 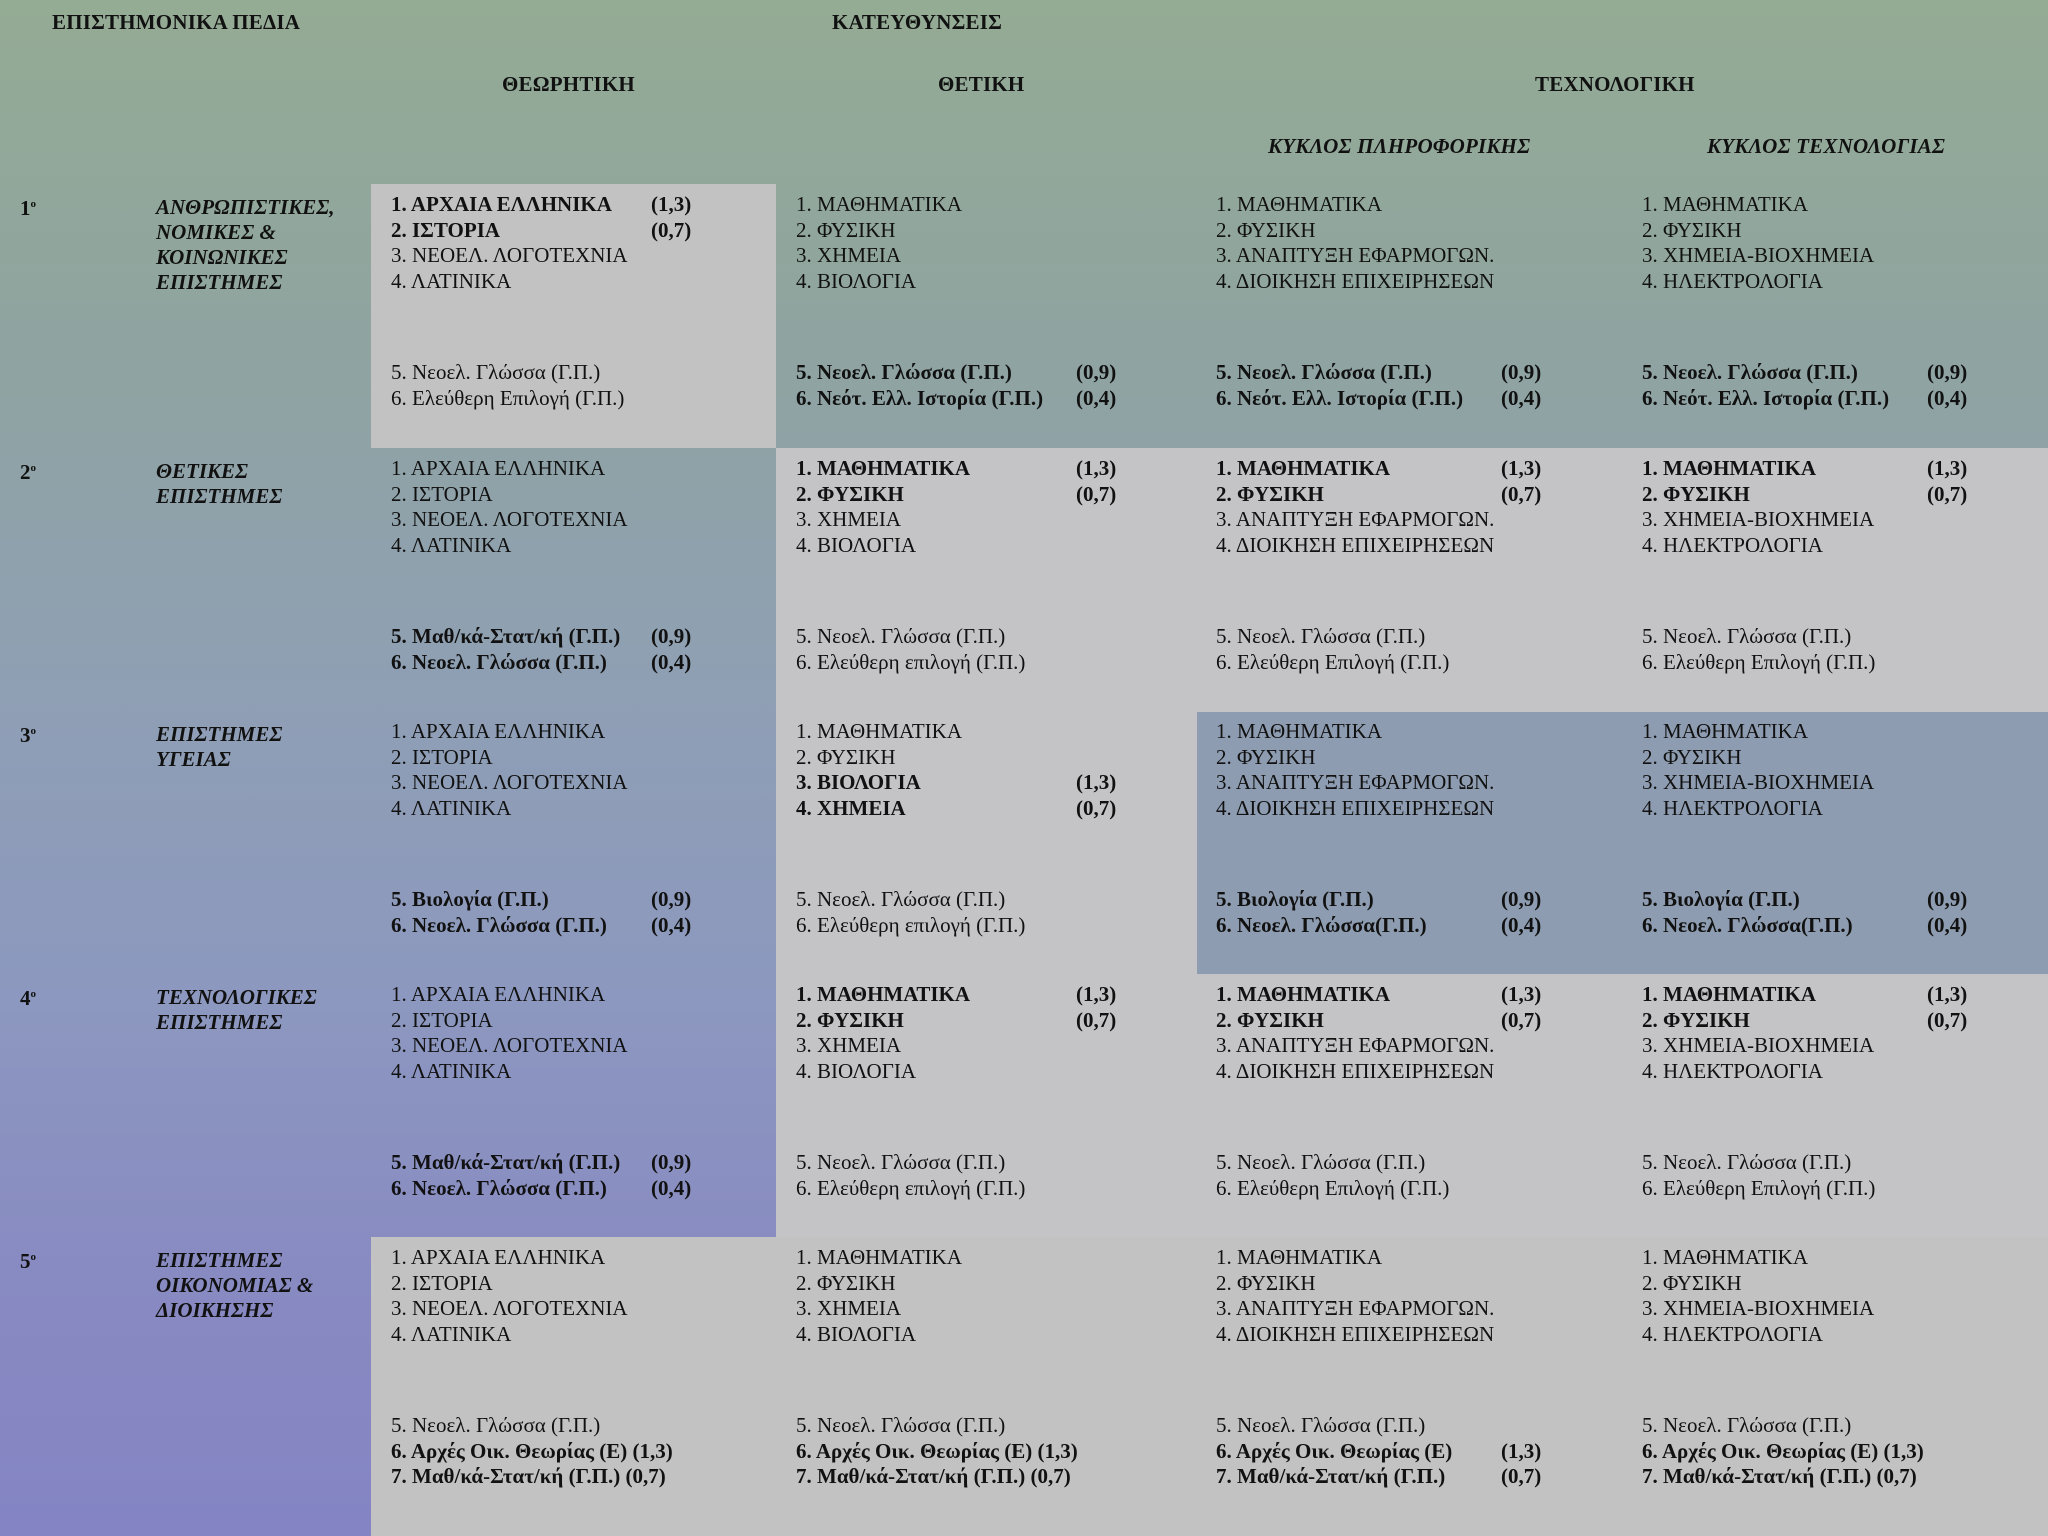 What do you see at coordinates (541, 231) in the screenshot?
I see `course-line: 2. ΙΣΤΟΡΙΑ (0,7)` at bounding box center [541, 231].